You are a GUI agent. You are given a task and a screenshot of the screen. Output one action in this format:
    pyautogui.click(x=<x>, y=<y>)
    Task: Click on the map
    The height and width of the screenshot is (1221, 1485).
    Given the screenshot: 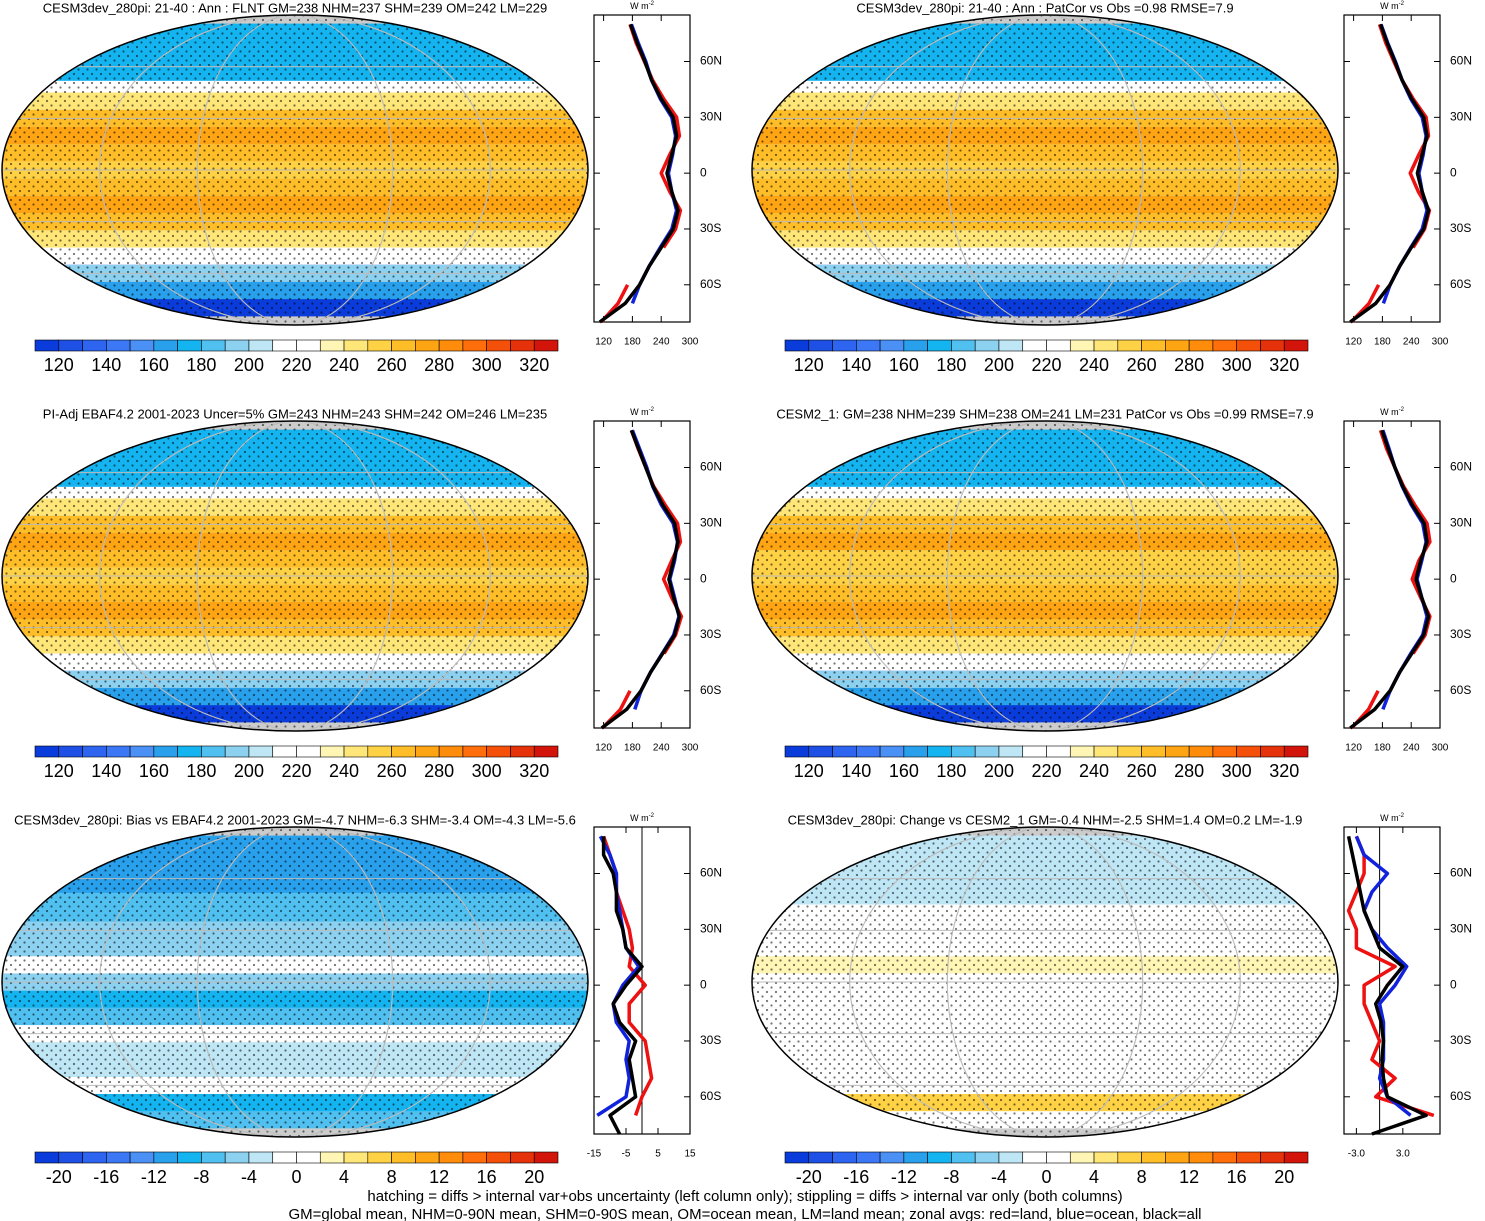 What is the action you would take?
    pyautogui.click(x=295, y=576)
    